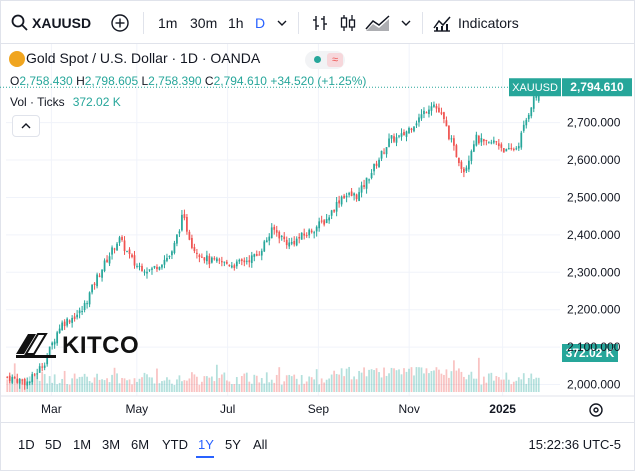  I want to click on time-tick-label: 2025, so click(502, 409).